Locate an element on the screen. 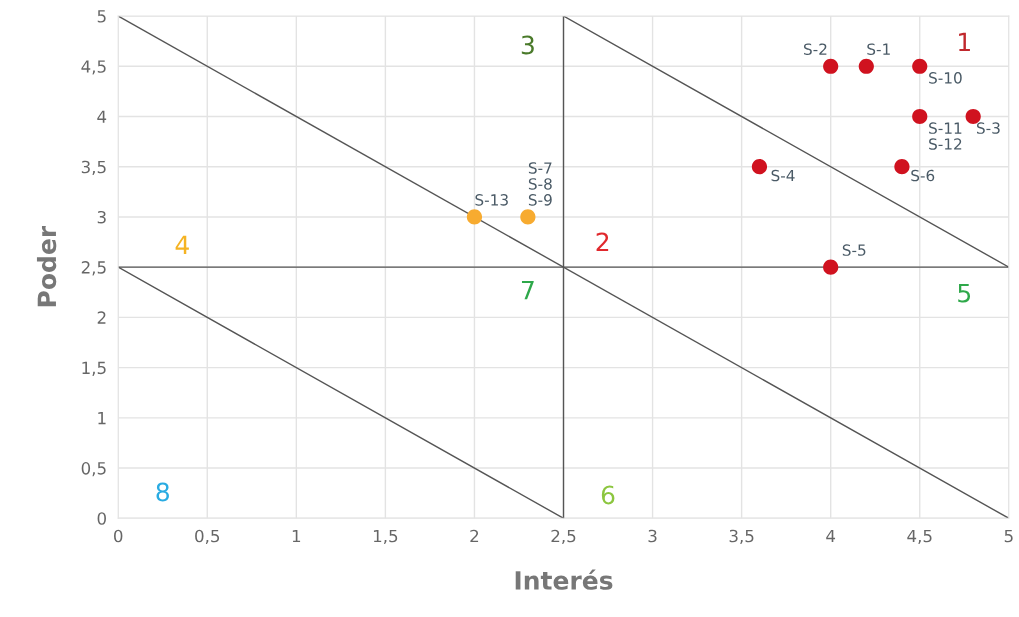 The height and width of the screenshot is (617, 1019). data-label: S-3 is located at coordinates (988, 128).